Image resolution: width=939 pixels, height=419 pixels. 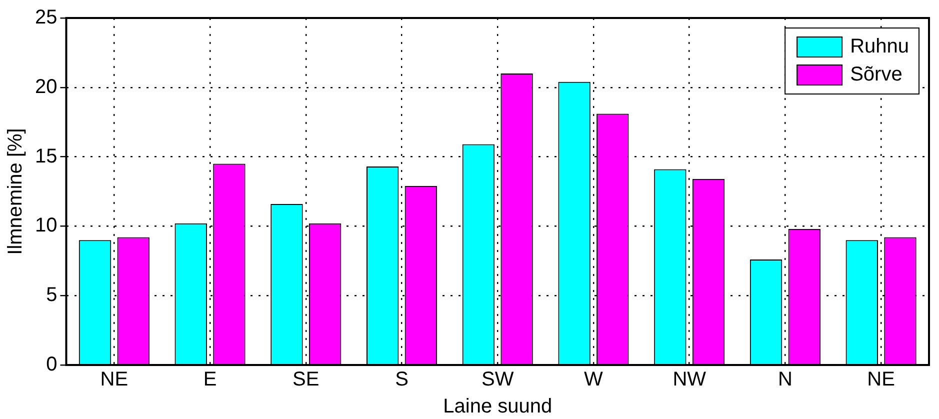 What do you see at coordinates (46, 87) in the screenshot?
I see `y-tick-label: 20` at bounding box center [46, 87].